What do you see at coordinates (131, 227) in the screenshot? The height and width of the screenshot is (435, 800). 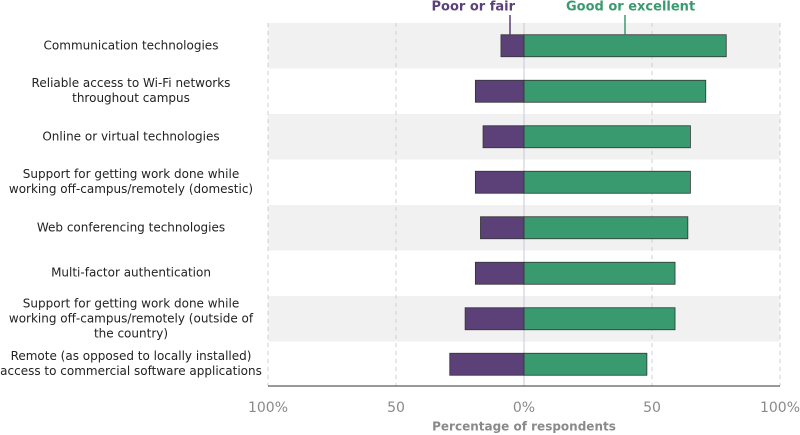 I see `category-label: Web conferencing technologies` at bounding box center [131, 227].